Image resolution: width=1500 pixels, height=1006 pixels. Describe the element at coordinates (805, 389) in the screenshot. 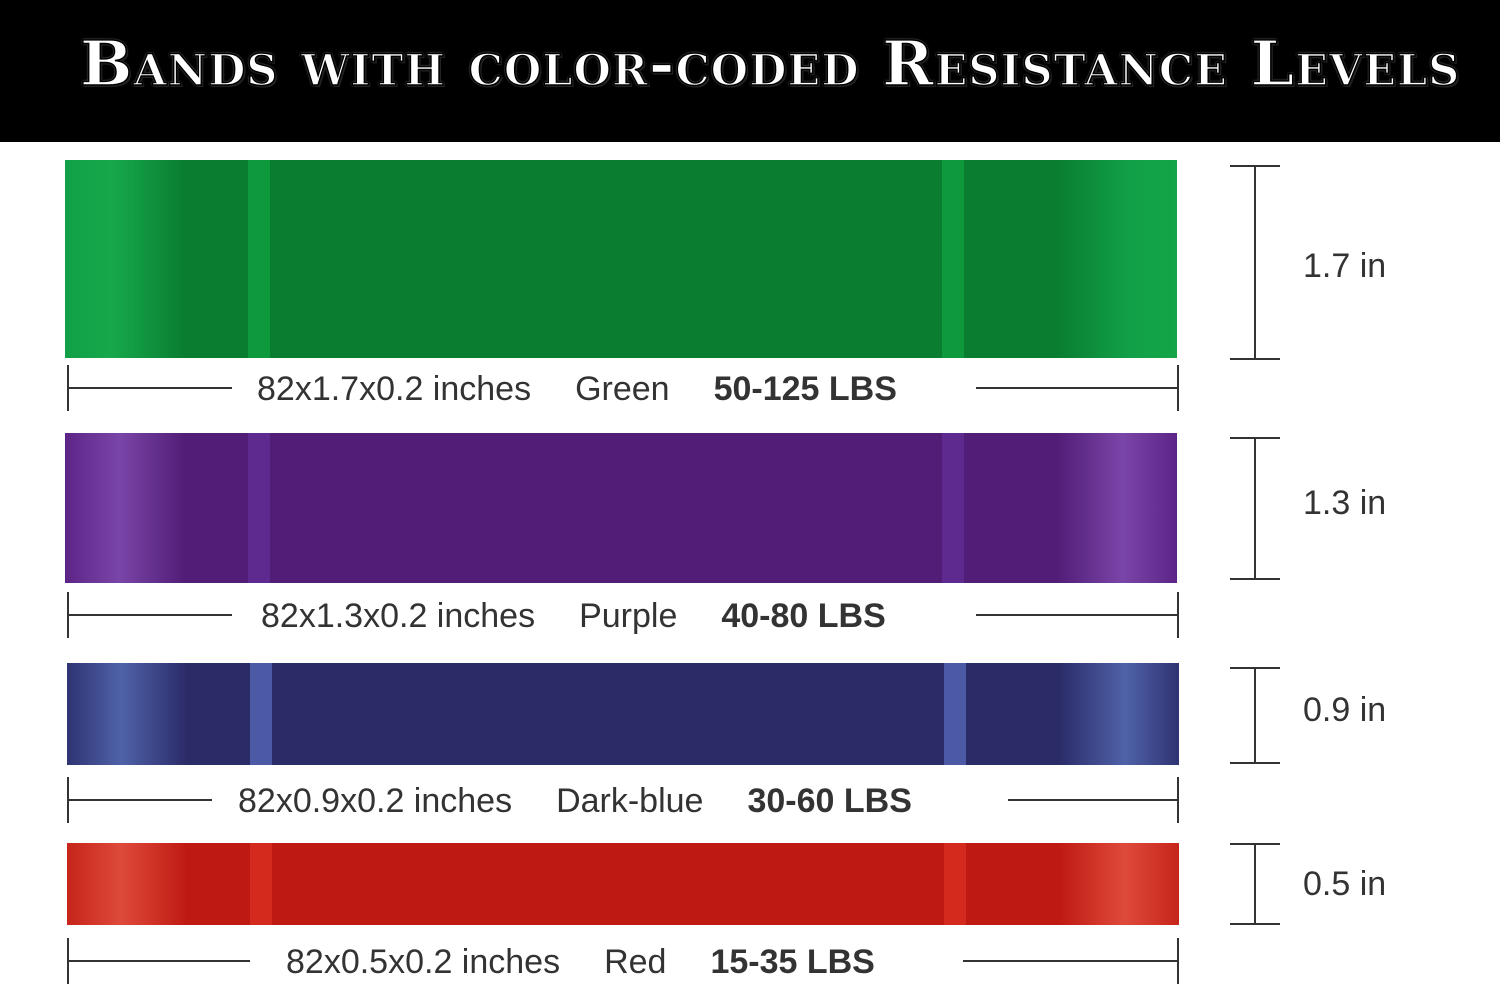

I see `band-resistance: 50-125 LBS` at that location.